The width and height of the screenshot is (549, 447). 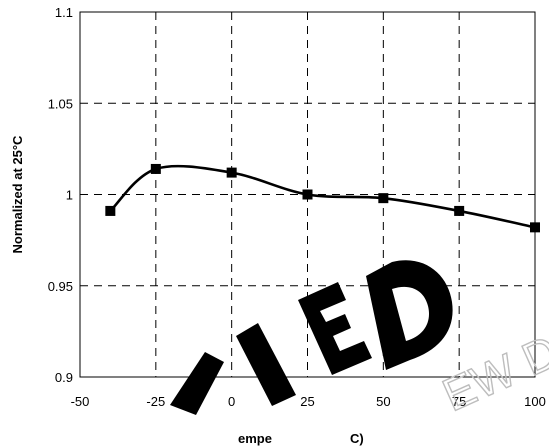 I want to click on watermark-letter-l, so click(x=197, y=383).